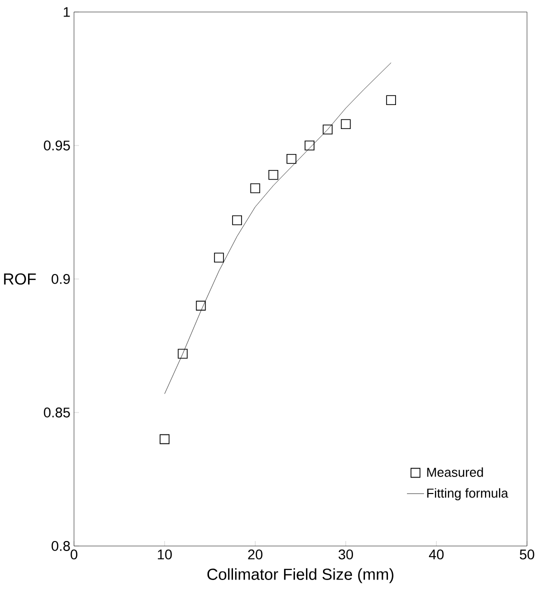 Image resolution: width=536 pixels, height=611 pixels. Describe the element at coordinates (436, 555) in the screenshot. I see `x-tick-label: 40` at that location.